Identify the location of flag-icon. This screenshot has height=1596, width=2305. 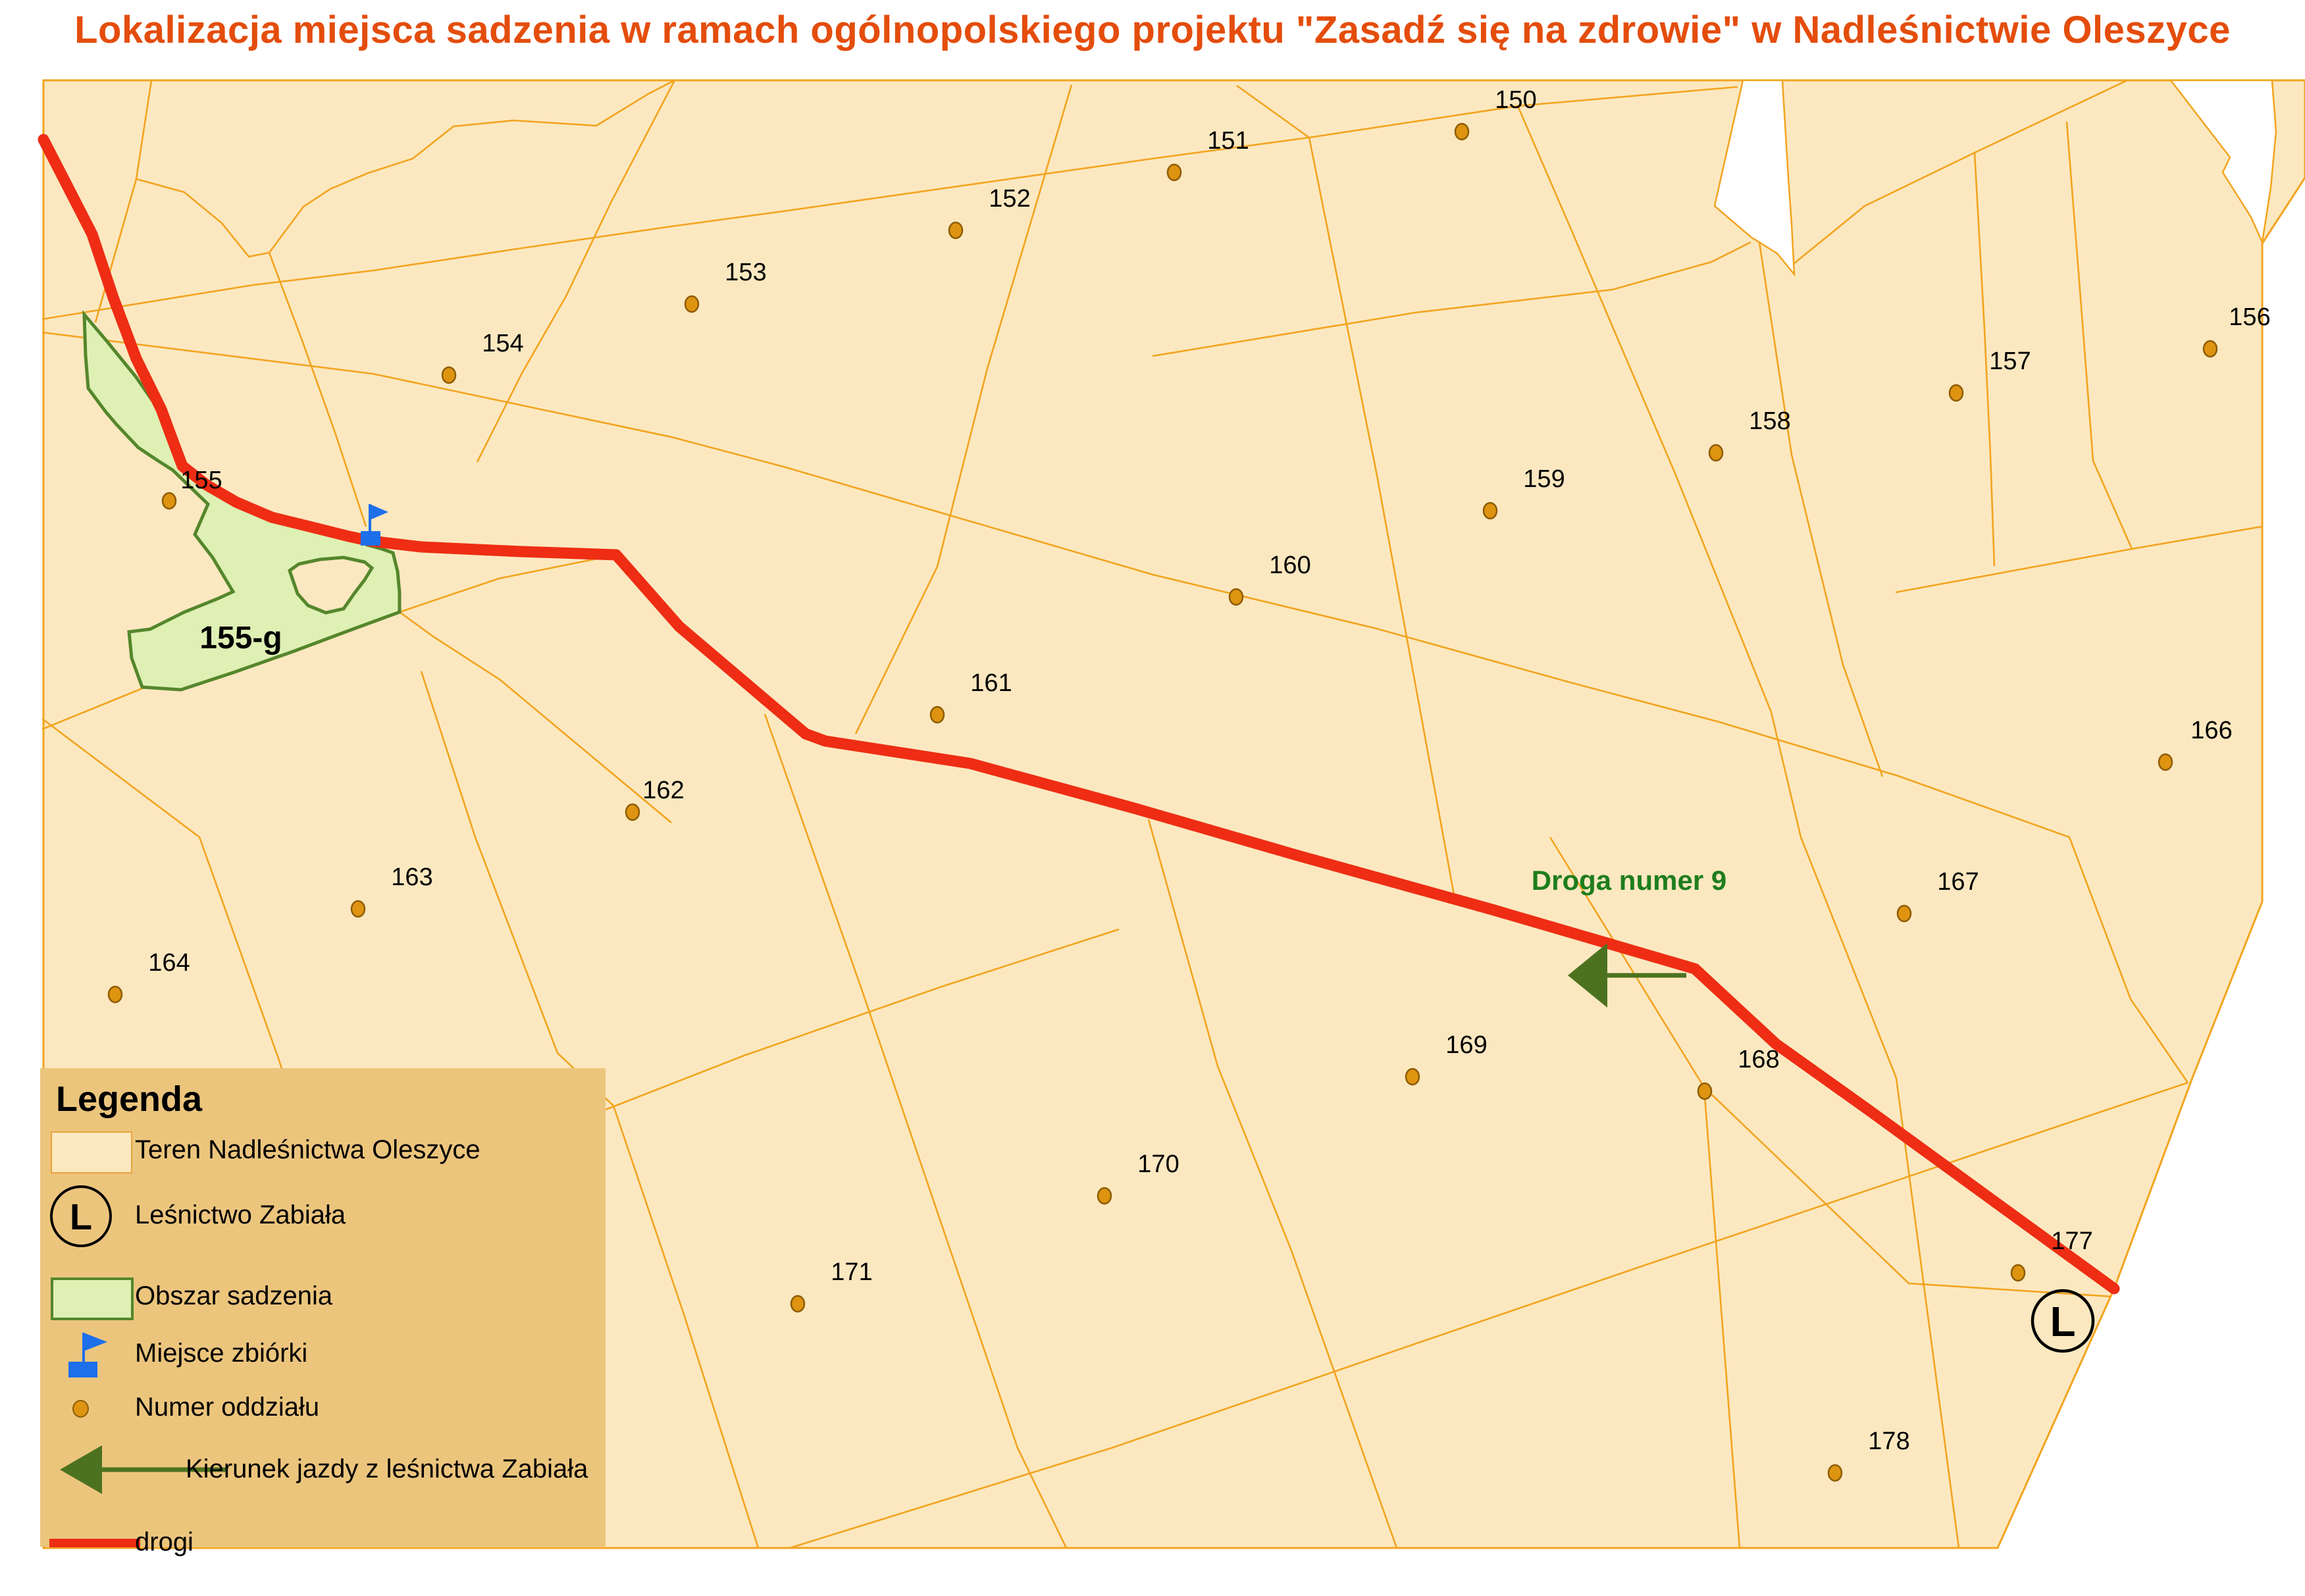
(379, 512).